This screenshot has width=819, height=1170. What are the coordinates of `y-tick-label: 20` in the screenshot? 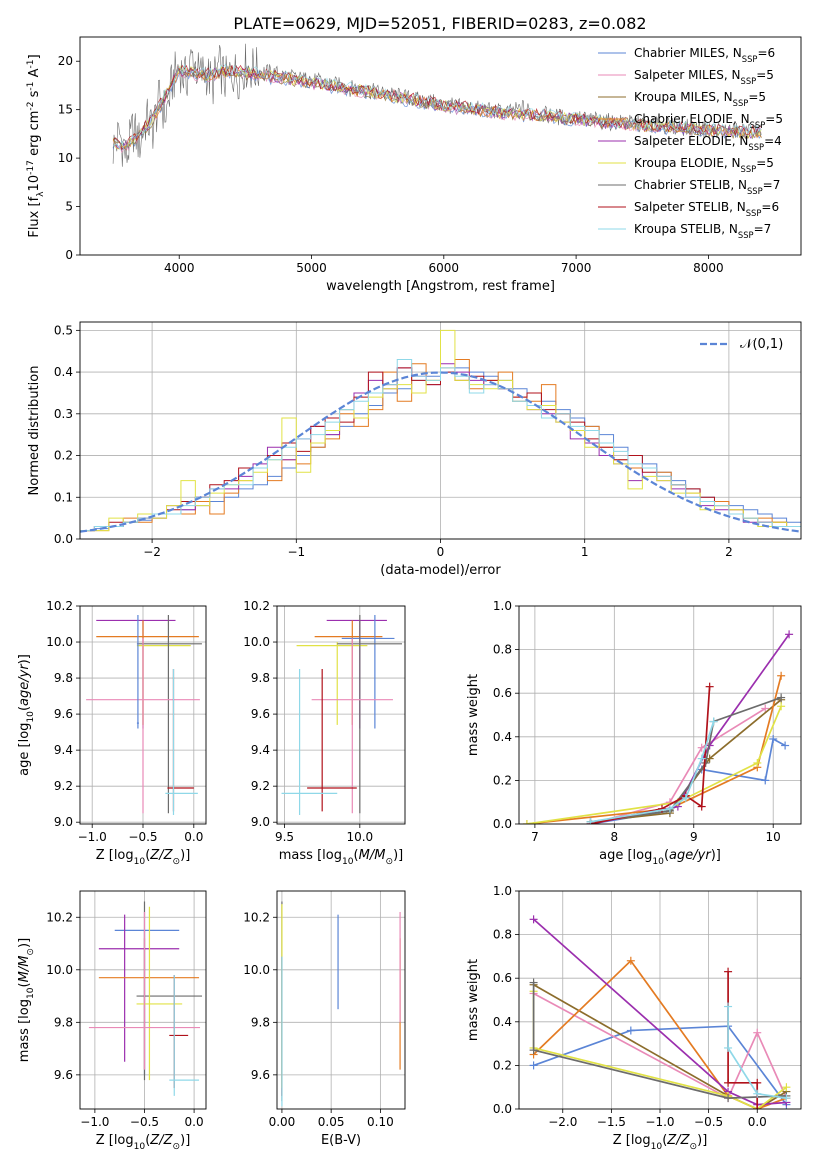 It's located at (65, 61).